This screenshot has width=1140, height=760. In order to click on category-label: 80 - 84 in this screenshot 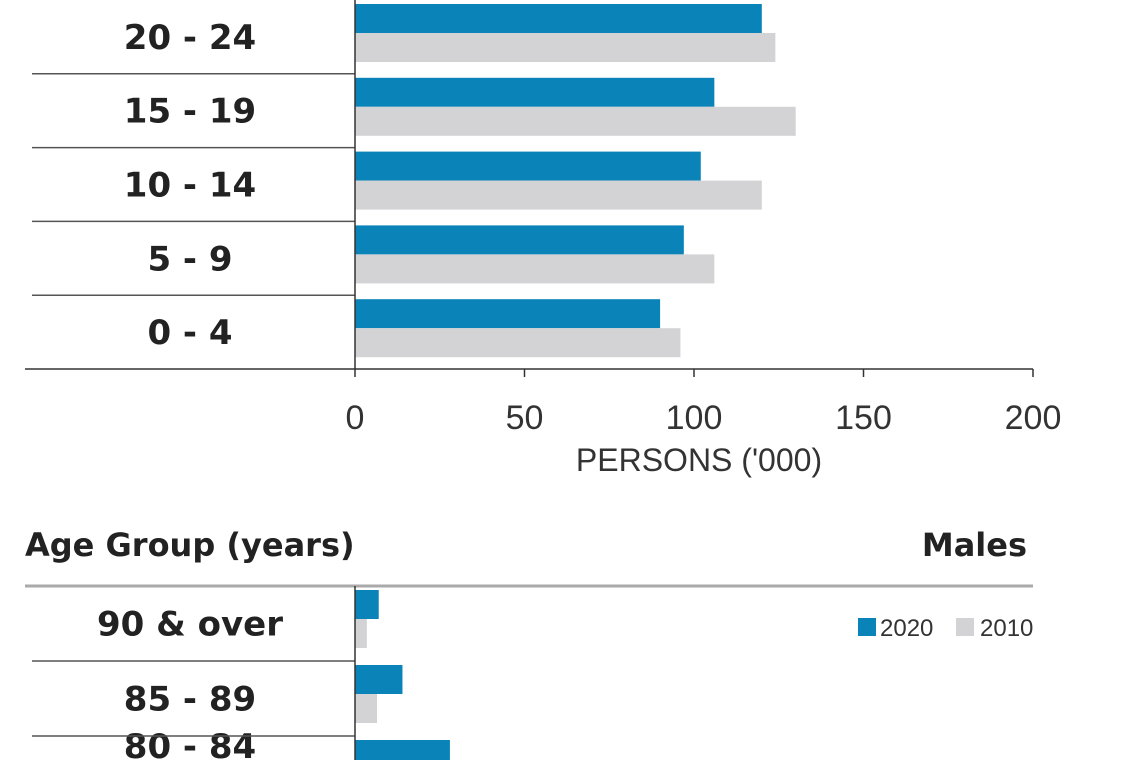, I will do `click(190, 743)`.